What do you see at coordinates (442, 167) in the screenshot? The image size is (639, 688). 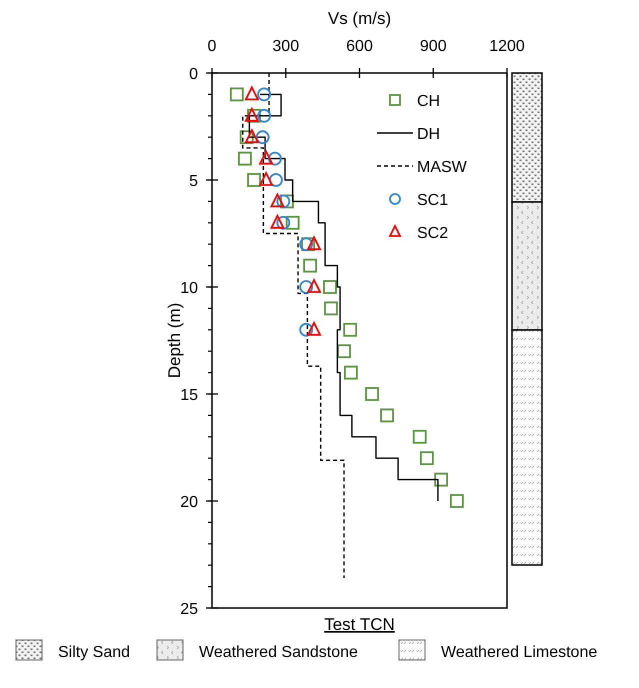 I see `legend-label: MASW` at bounding box center [442, 167].